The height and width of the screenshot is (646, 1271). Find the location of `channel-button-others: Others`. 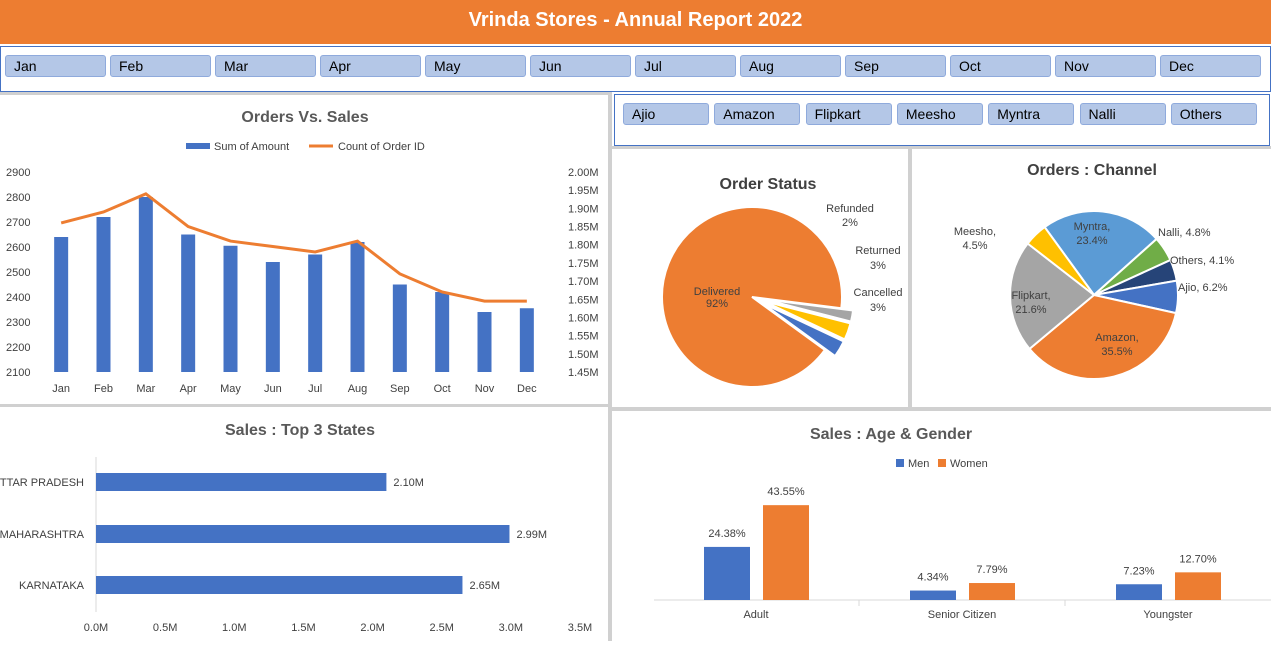

channel-button-others: Others is located at coordinates (1213, 114).